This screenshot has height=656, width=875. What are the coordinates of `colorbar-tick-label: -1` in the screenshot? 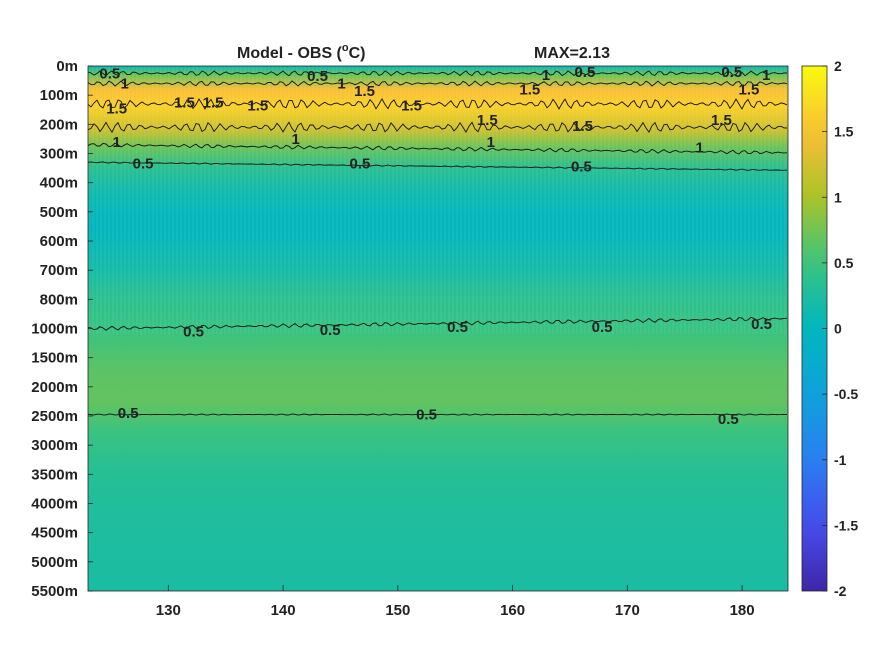 It's located at (840, 460).